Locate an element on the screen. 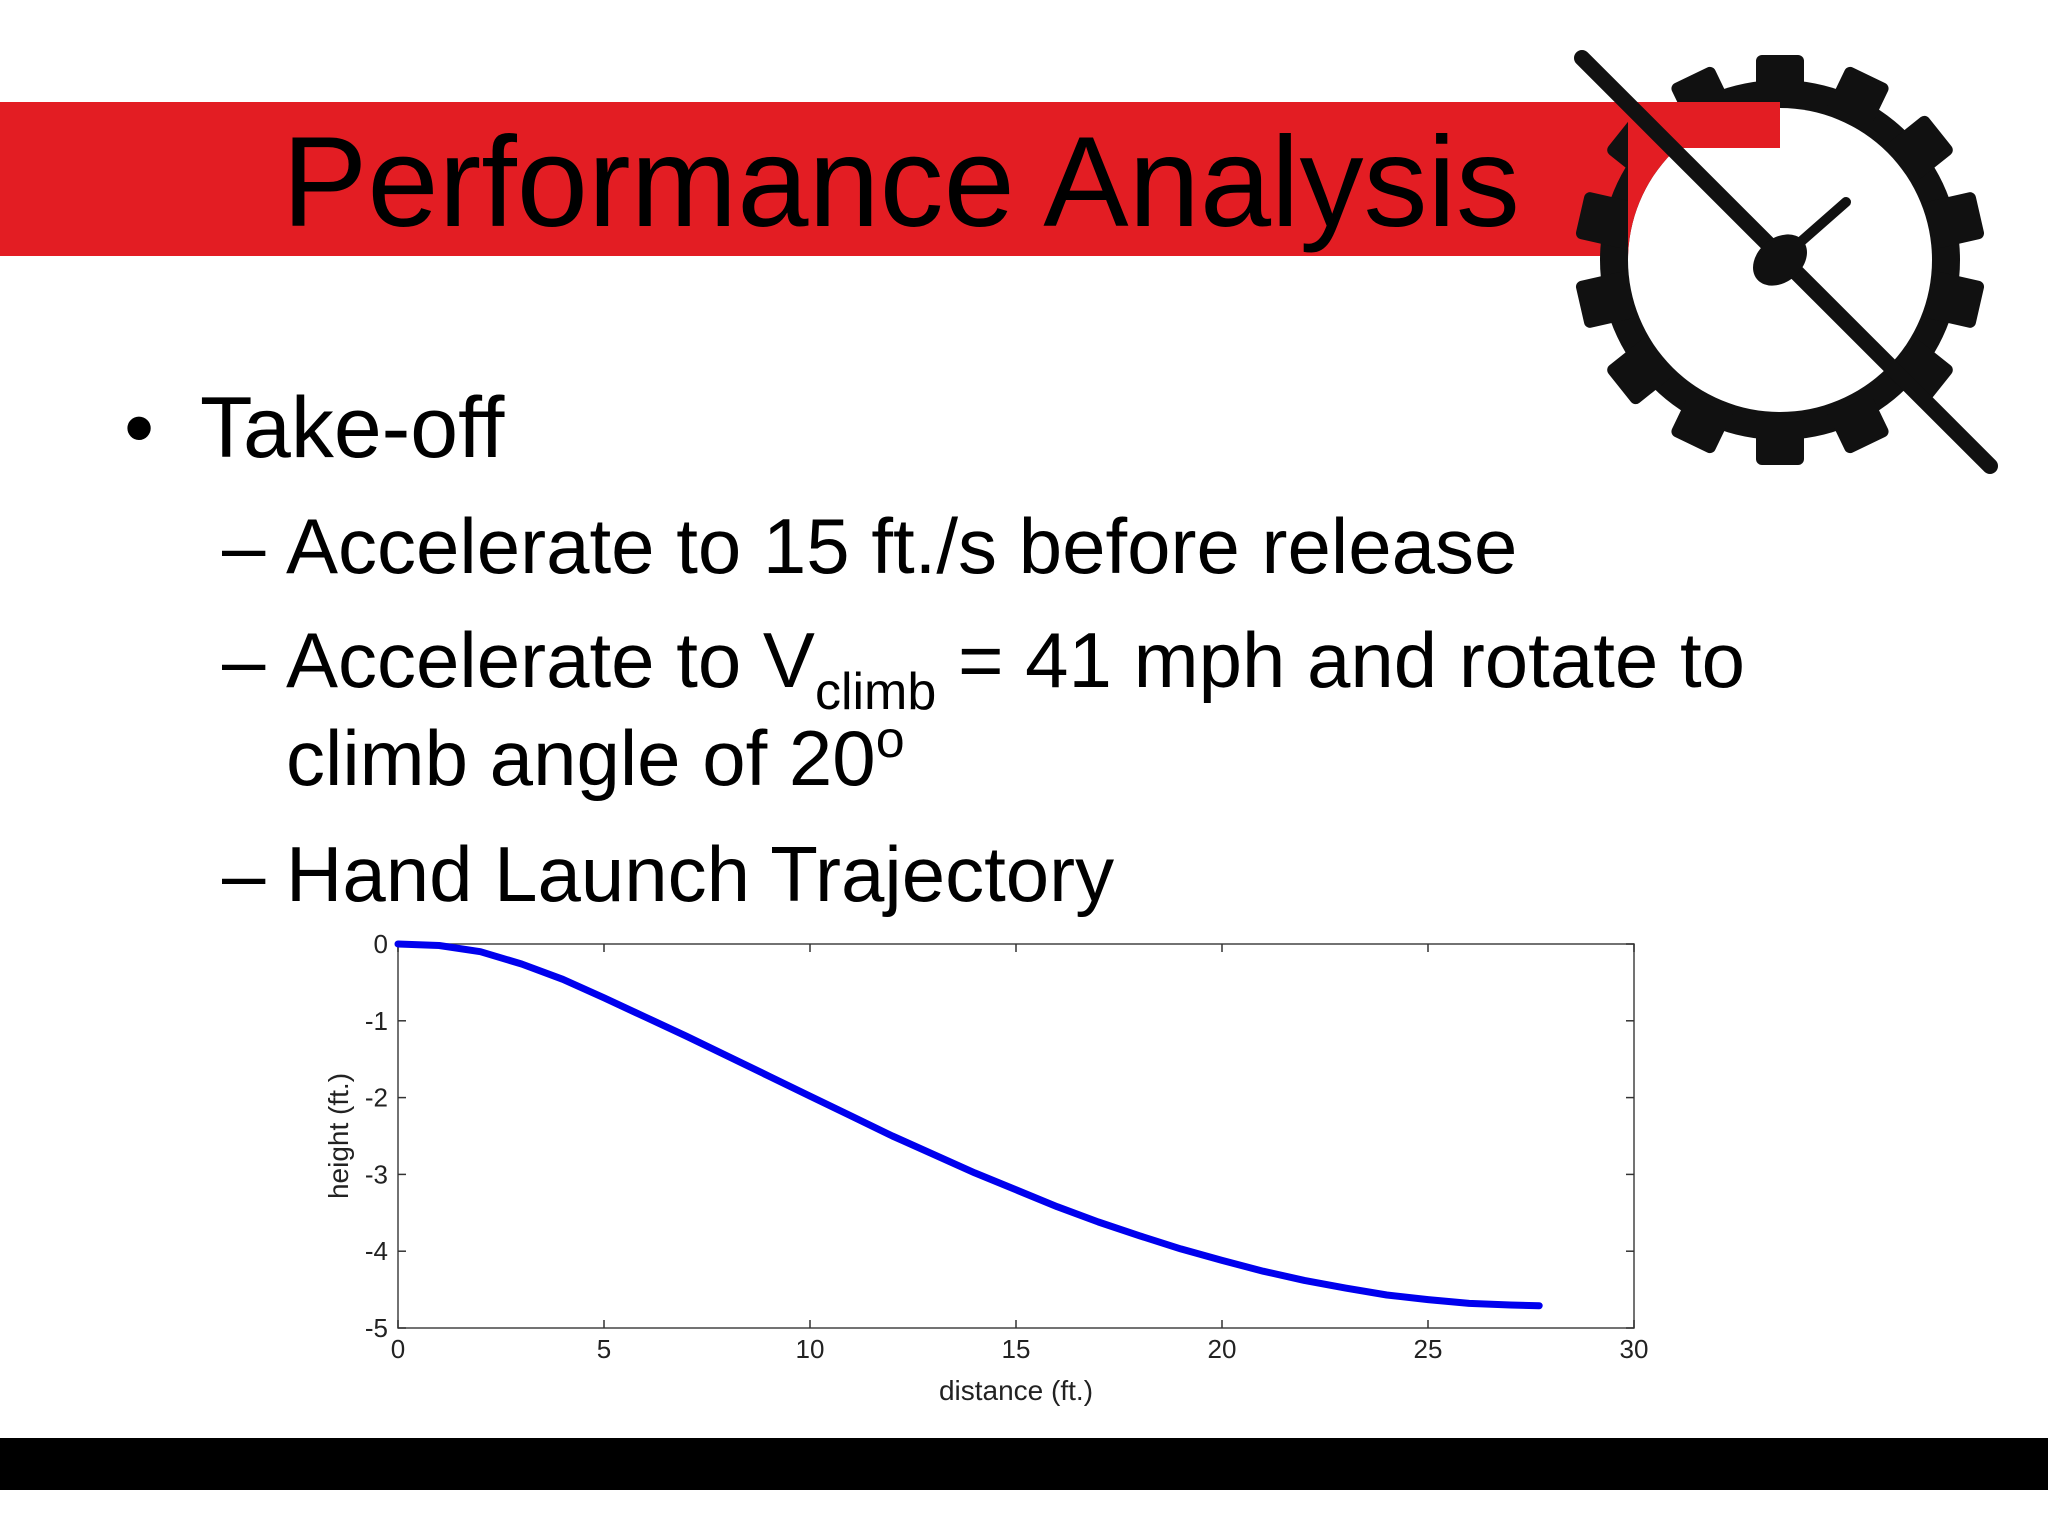  y-tick-label: -4 is located at coordinates (376, 1251).